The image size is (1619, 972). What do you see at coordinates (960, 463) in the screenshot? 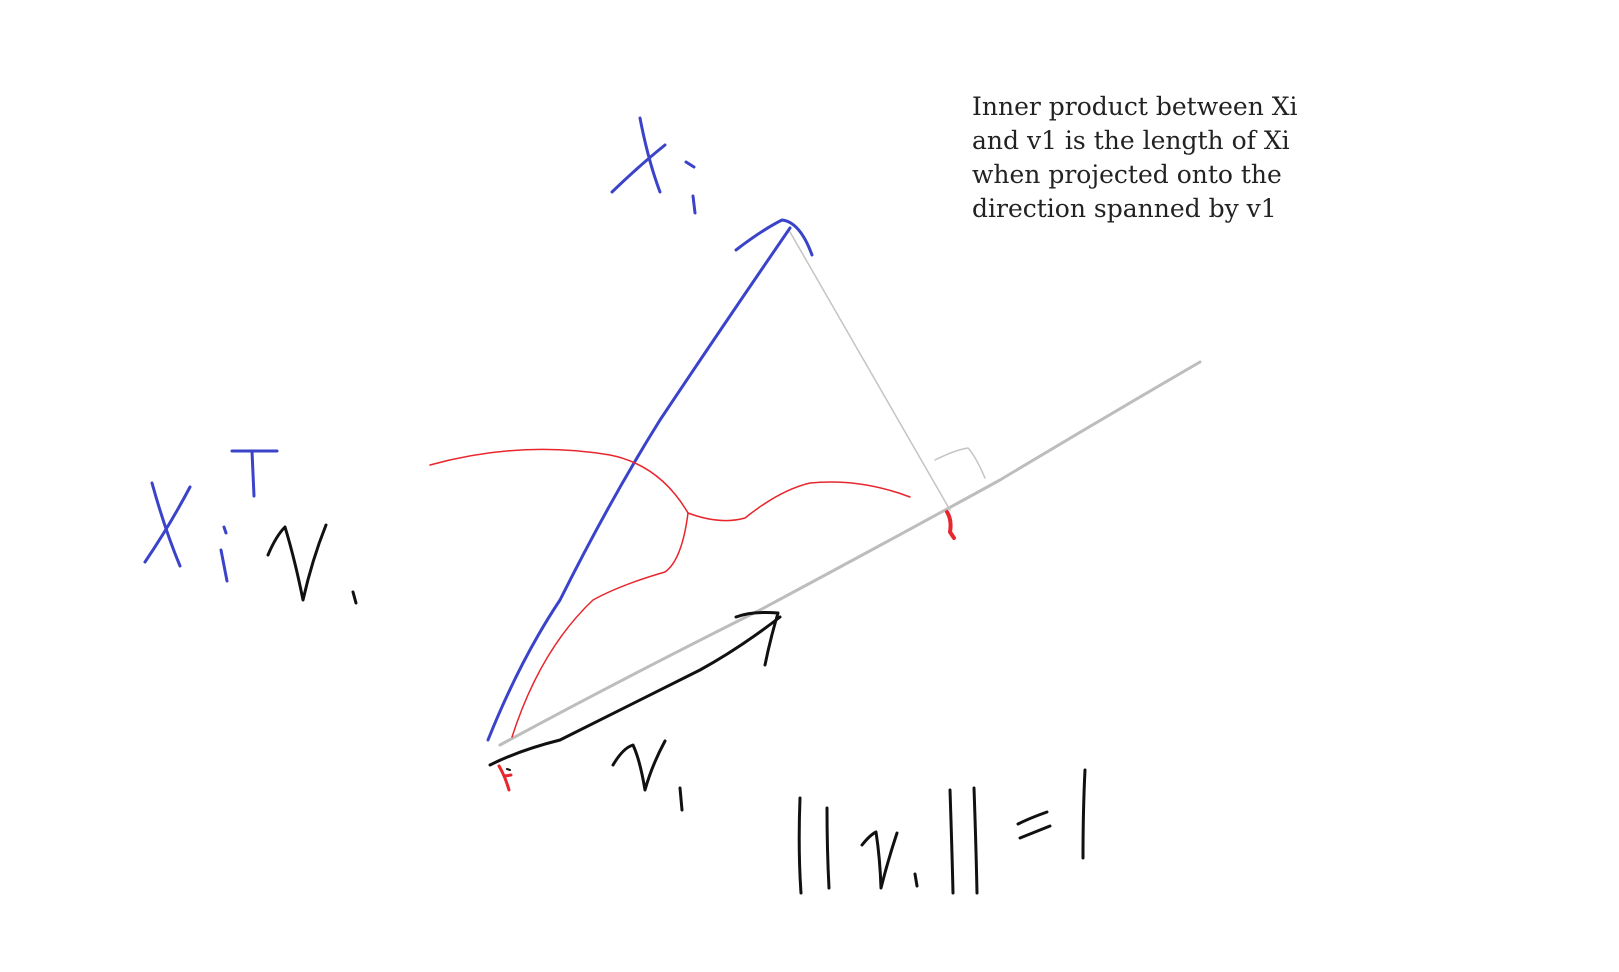
I see `right-angle-marker` at bounding box center [960, 463].